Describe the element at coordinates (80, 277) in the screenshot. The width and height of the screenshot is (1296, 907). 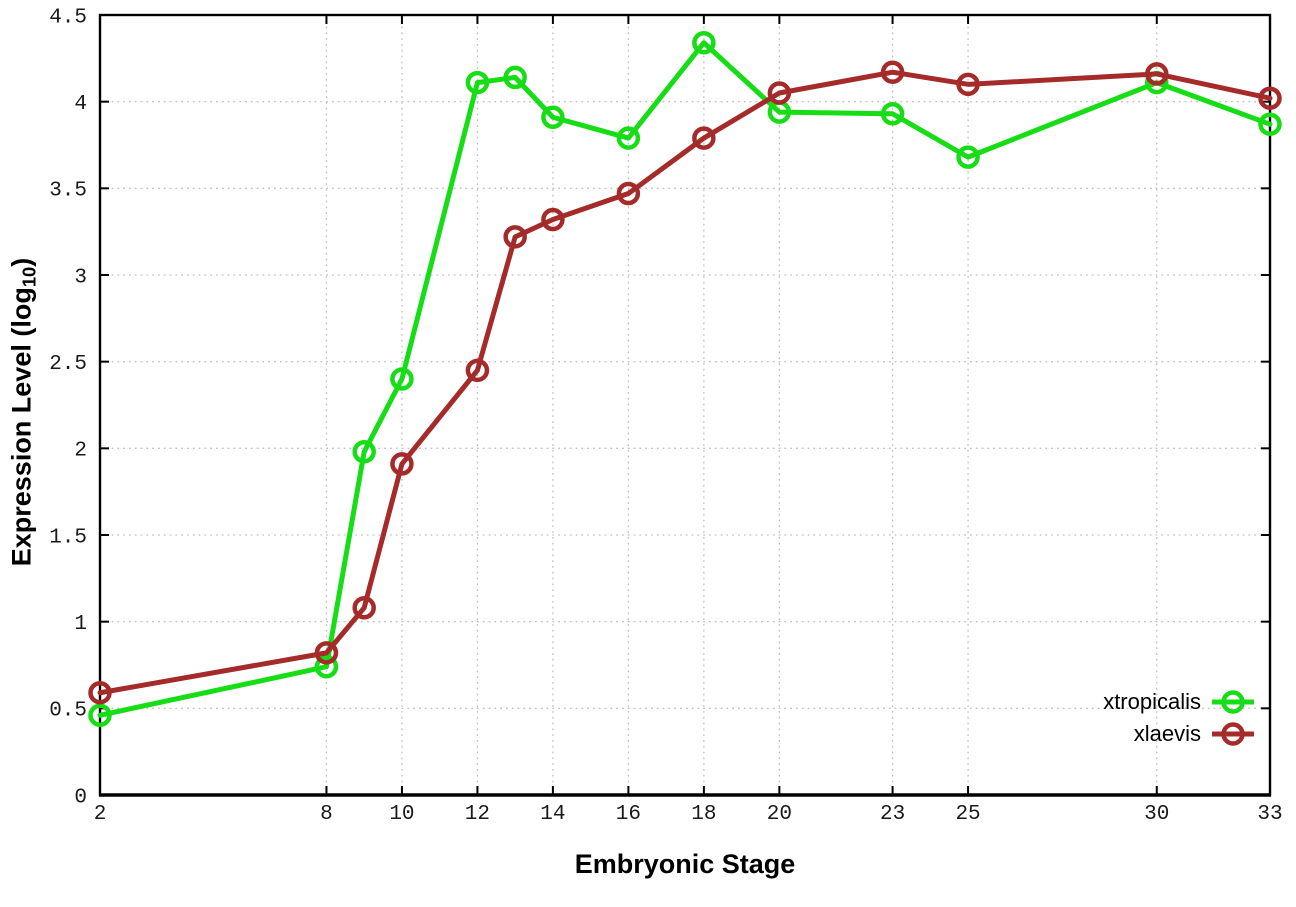
I see `y-tick-label: 3` at that location.